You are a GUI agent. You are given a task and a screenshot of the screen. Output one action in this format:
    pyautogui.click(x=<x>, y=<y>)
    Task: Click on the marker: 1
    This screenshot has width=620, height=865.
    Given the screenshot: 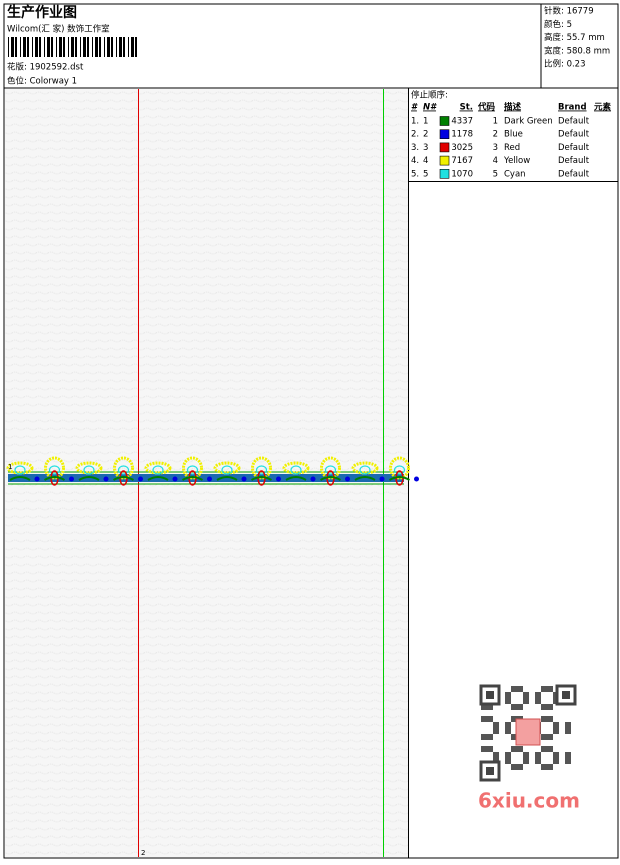 What is the action you would take?
    pyautogui.click(x=10, y=467)
    